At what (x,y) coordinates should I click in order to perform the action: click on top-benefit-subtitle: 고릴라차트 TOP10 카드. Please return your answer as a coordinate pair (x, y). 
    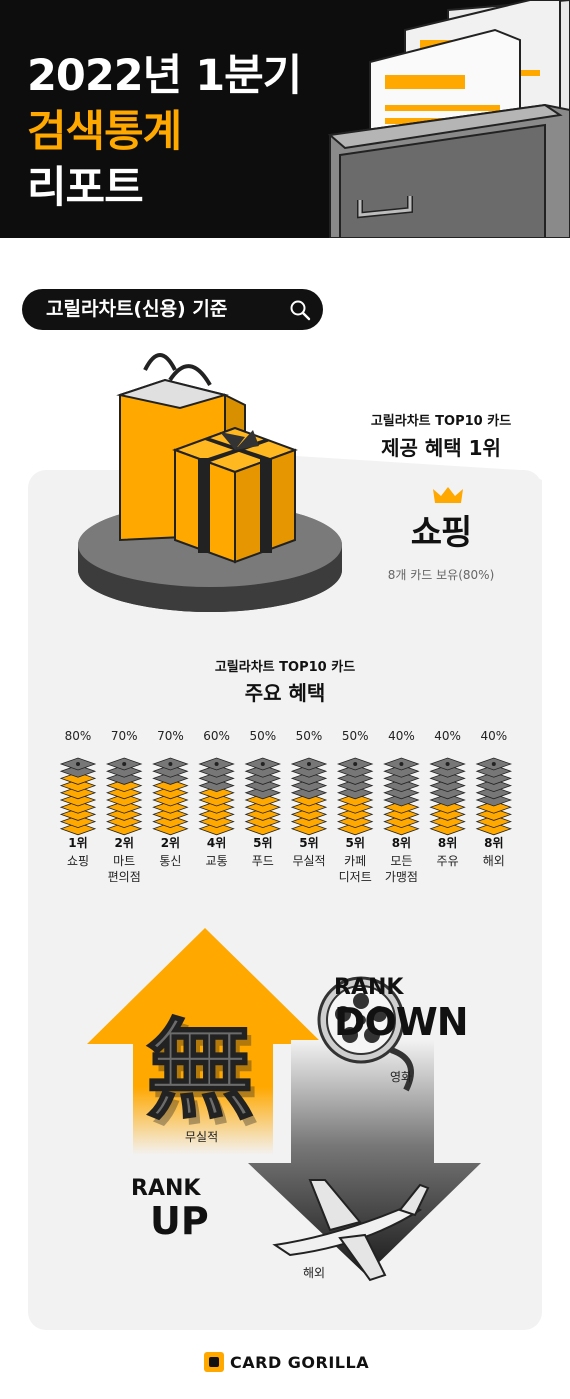
    Looking at the image, I should click on (441, 421).